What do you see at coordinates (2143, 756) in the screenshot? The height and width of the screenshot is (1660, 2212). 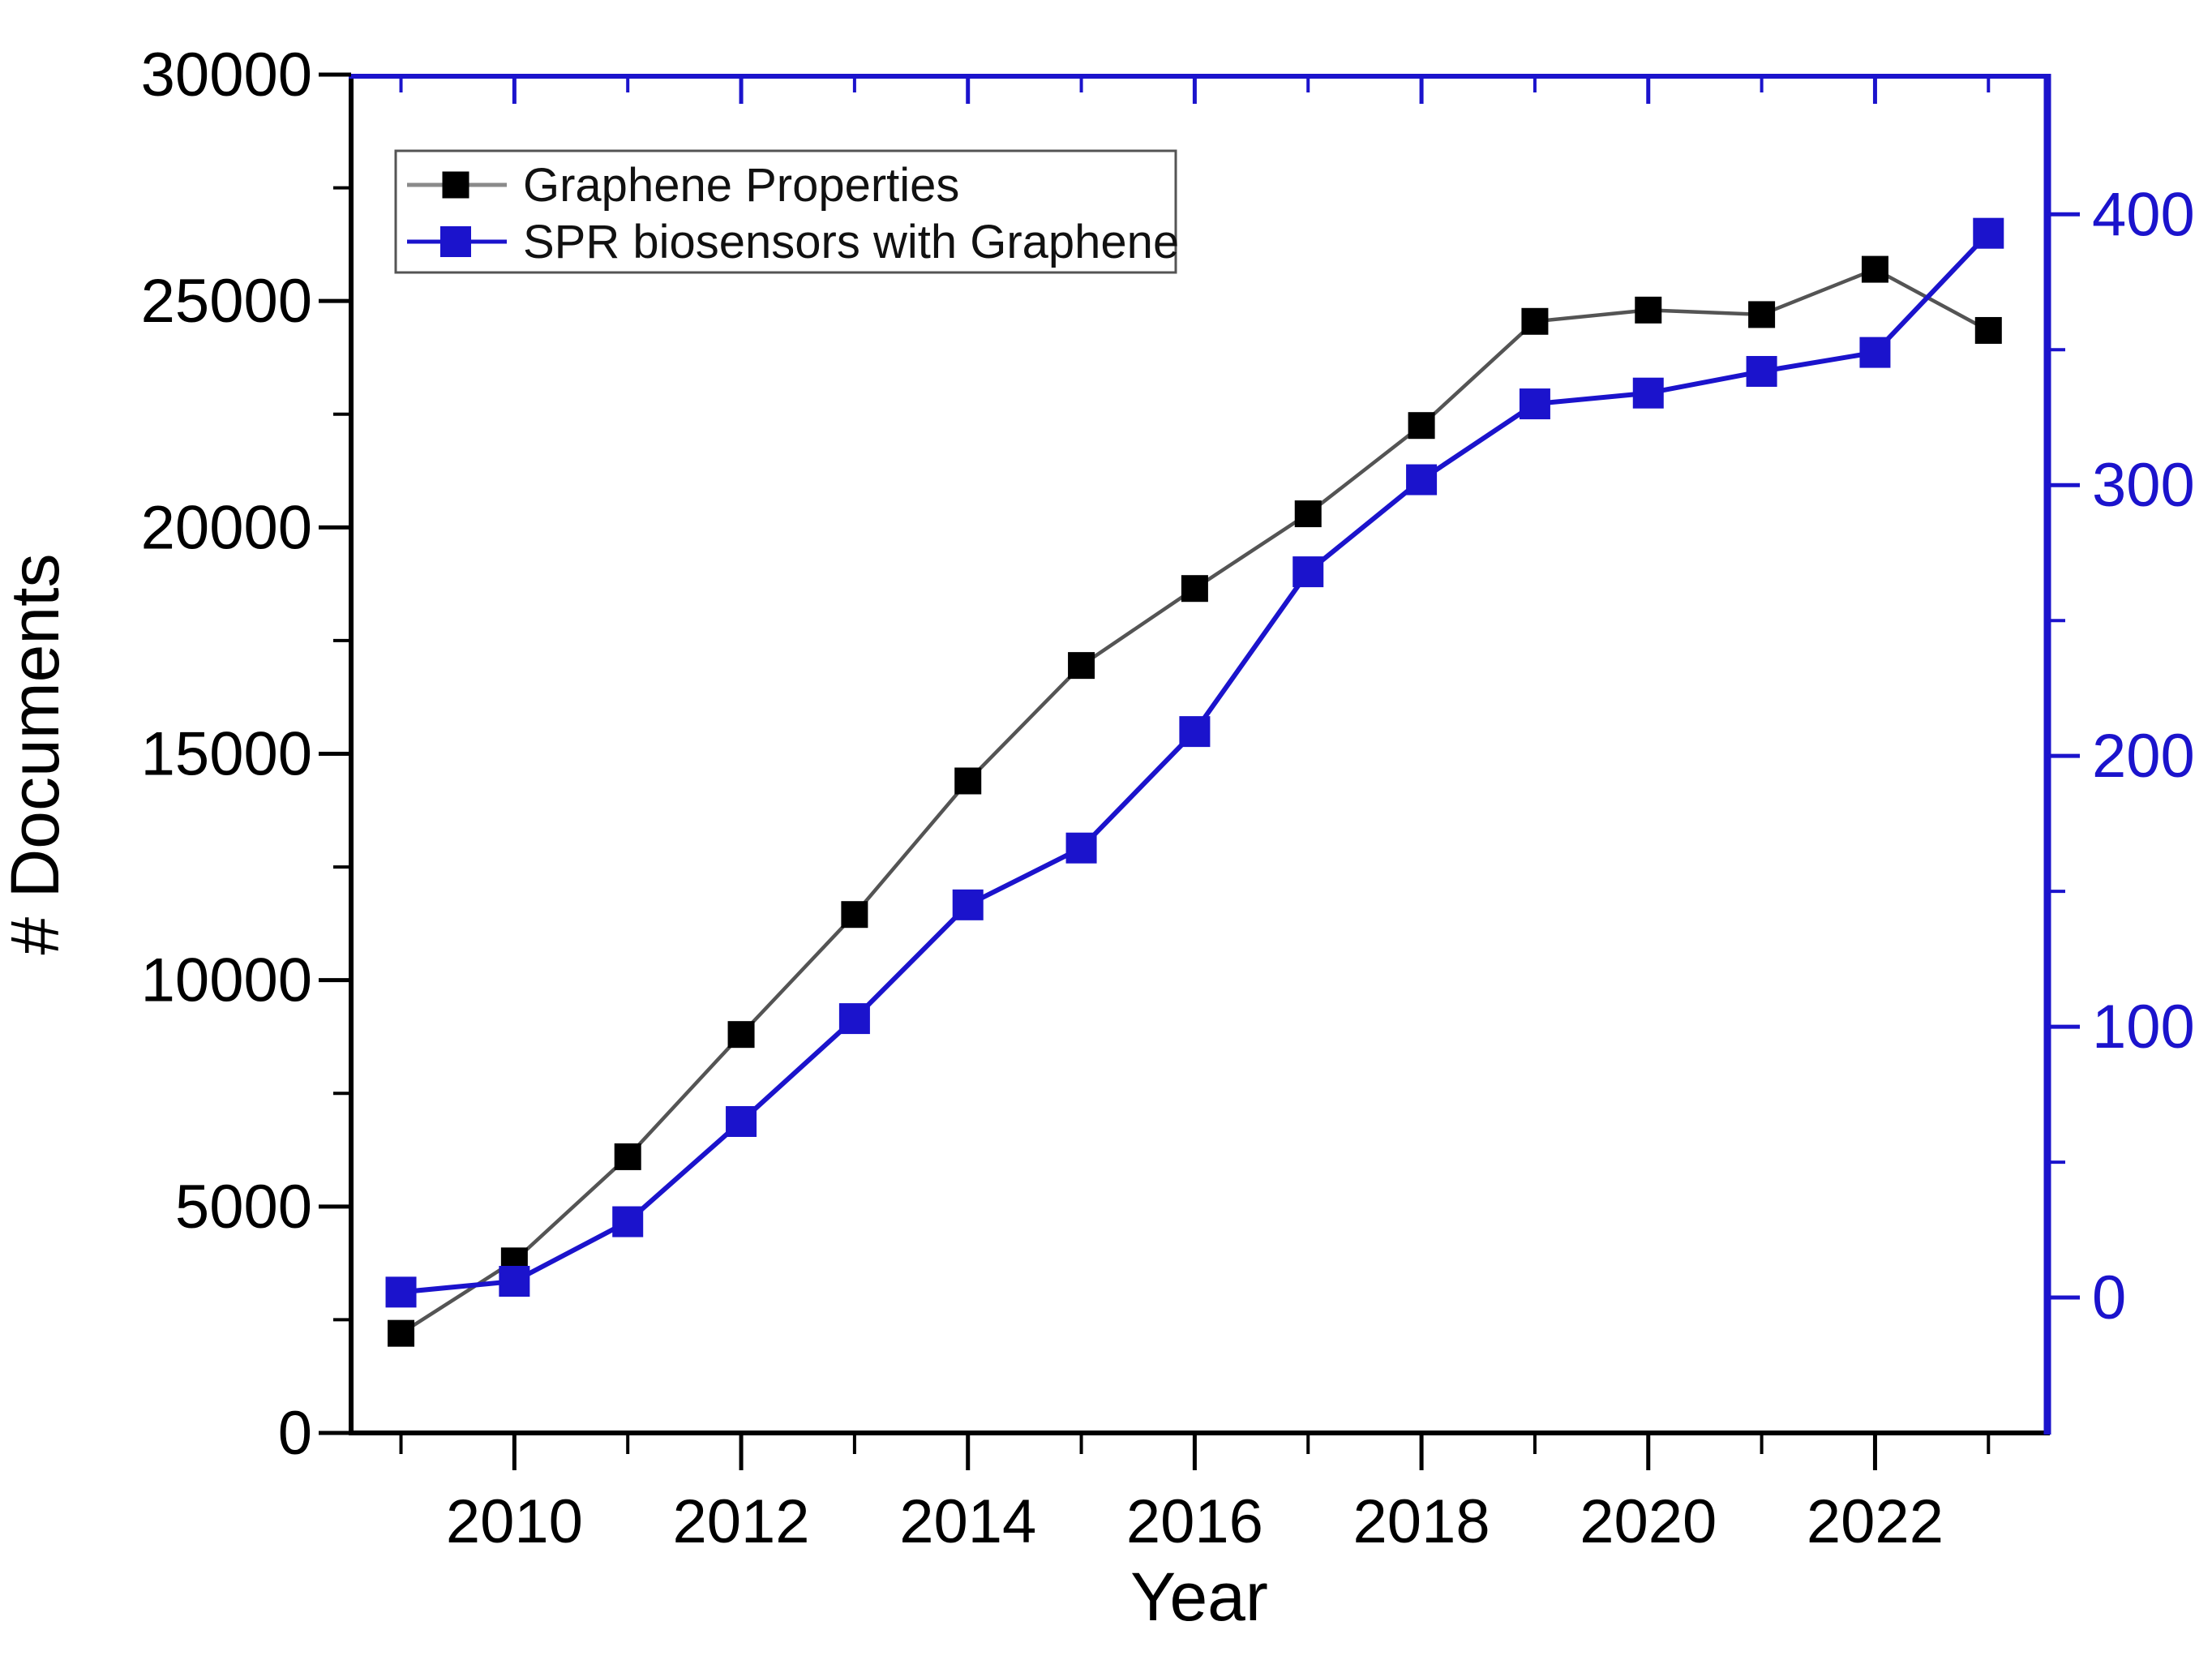 I see `y-right-tick-label: 200` at bounding box center [2143, 756].